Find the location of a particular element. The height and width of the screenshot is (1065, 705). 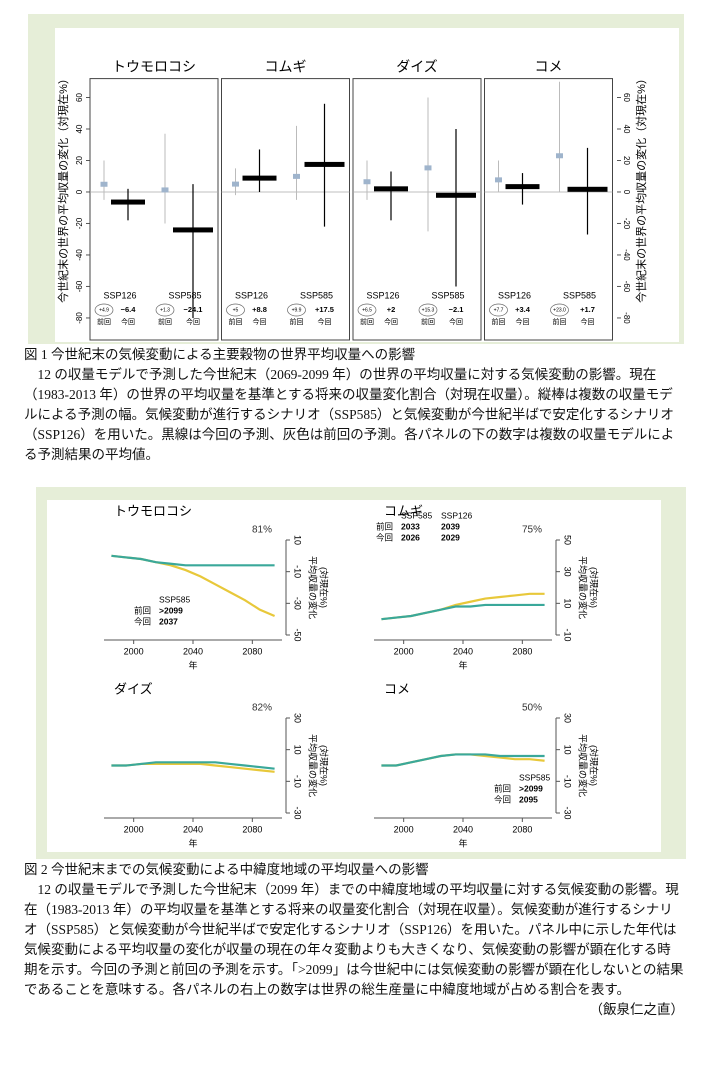

current-value: +2 is located at coordinates (391, 309).